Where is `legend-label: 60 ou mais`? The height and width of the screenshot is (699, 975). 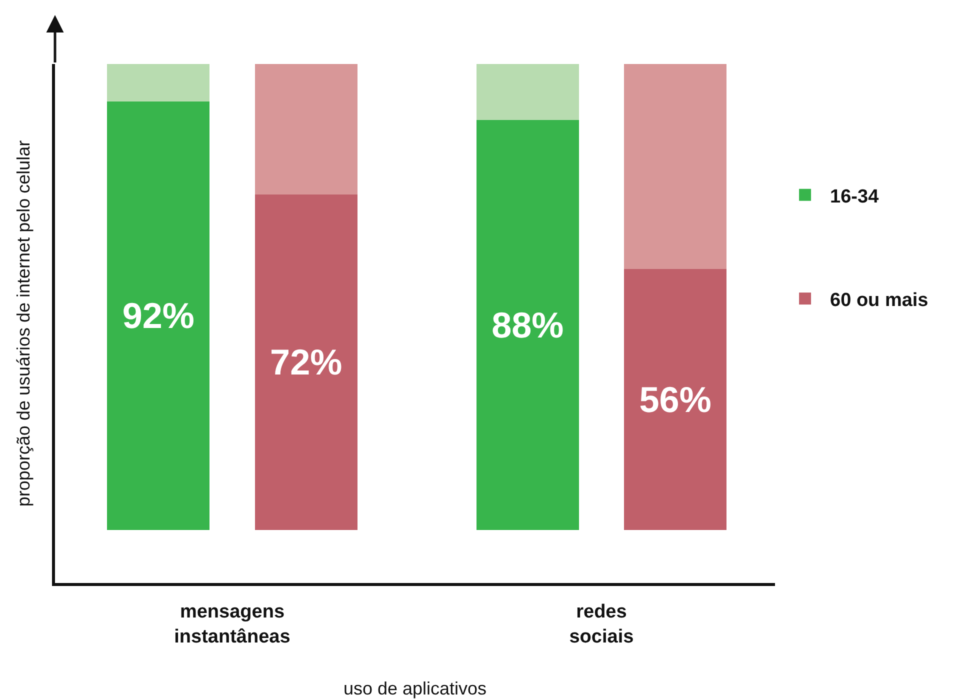
legend-label: 60 ou mais is located at coordinates (879, 300).